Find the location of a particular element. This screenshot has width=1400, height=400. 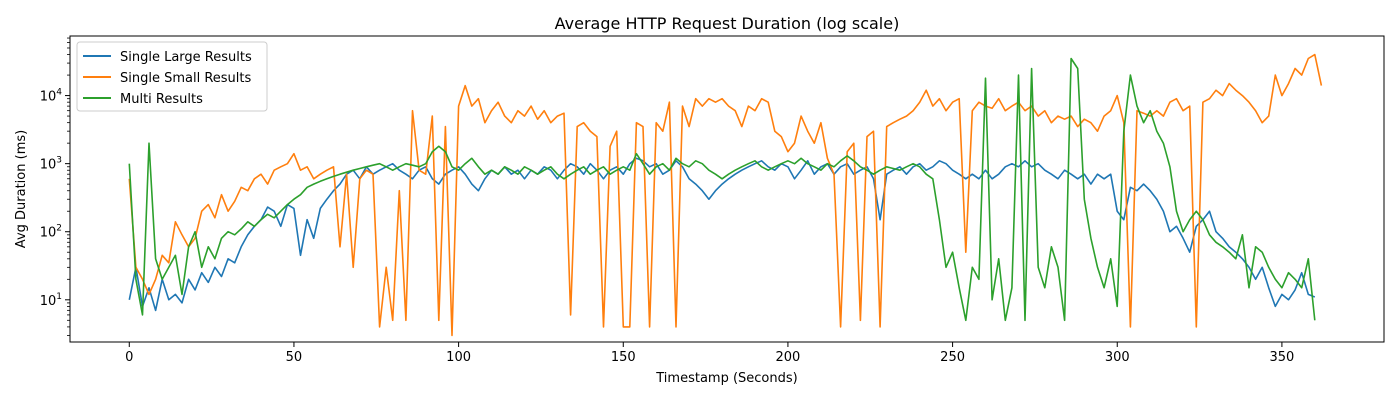

y-axis: 10¹ 10² 10³ 10⁴ is located at coordinates (55, 186).